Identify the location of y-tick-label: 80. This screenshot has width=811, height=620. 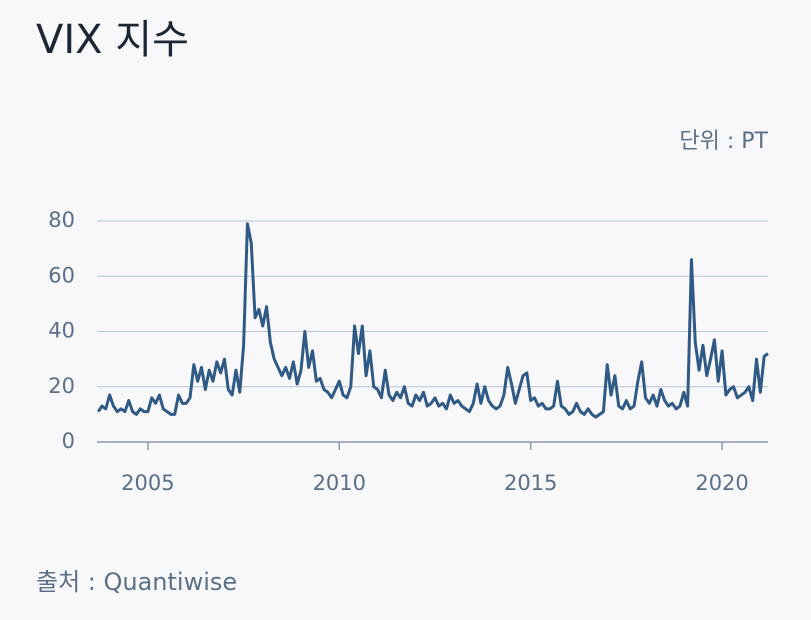
(61, 220).